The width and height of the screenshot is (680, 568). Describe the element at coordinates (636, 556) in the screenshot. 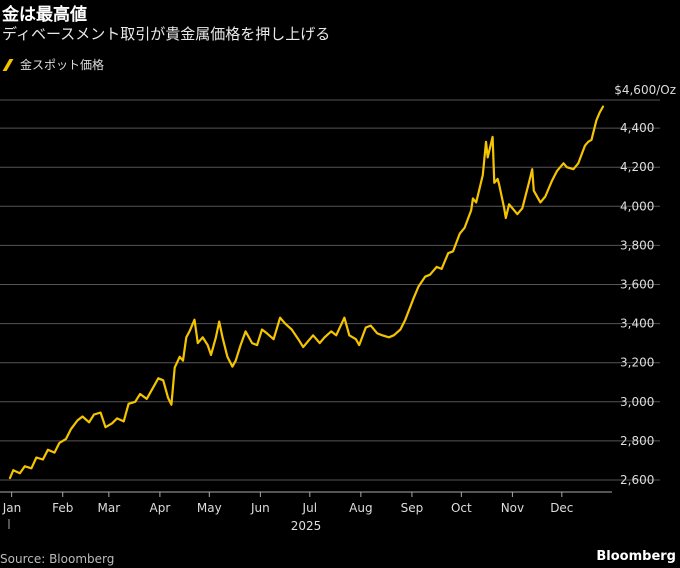

I see `bloomberg-logo: Bloomberg` at that location.